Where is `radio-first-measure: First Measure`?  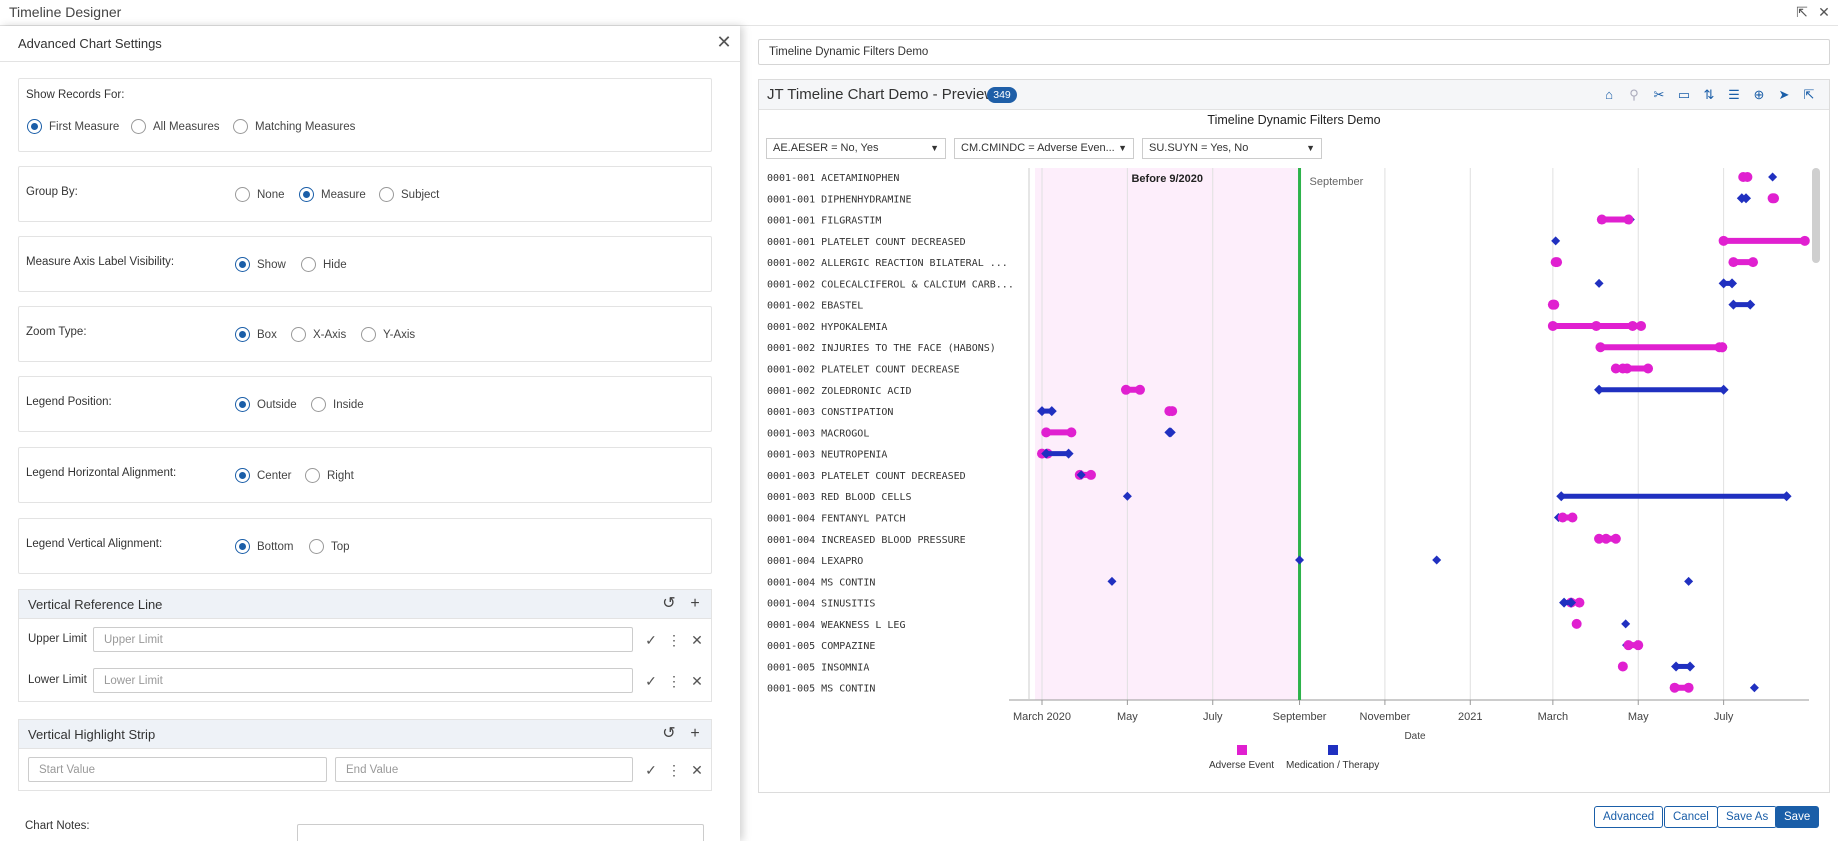 radio-first-measure: First Measure is located at coordinates (73, 126).